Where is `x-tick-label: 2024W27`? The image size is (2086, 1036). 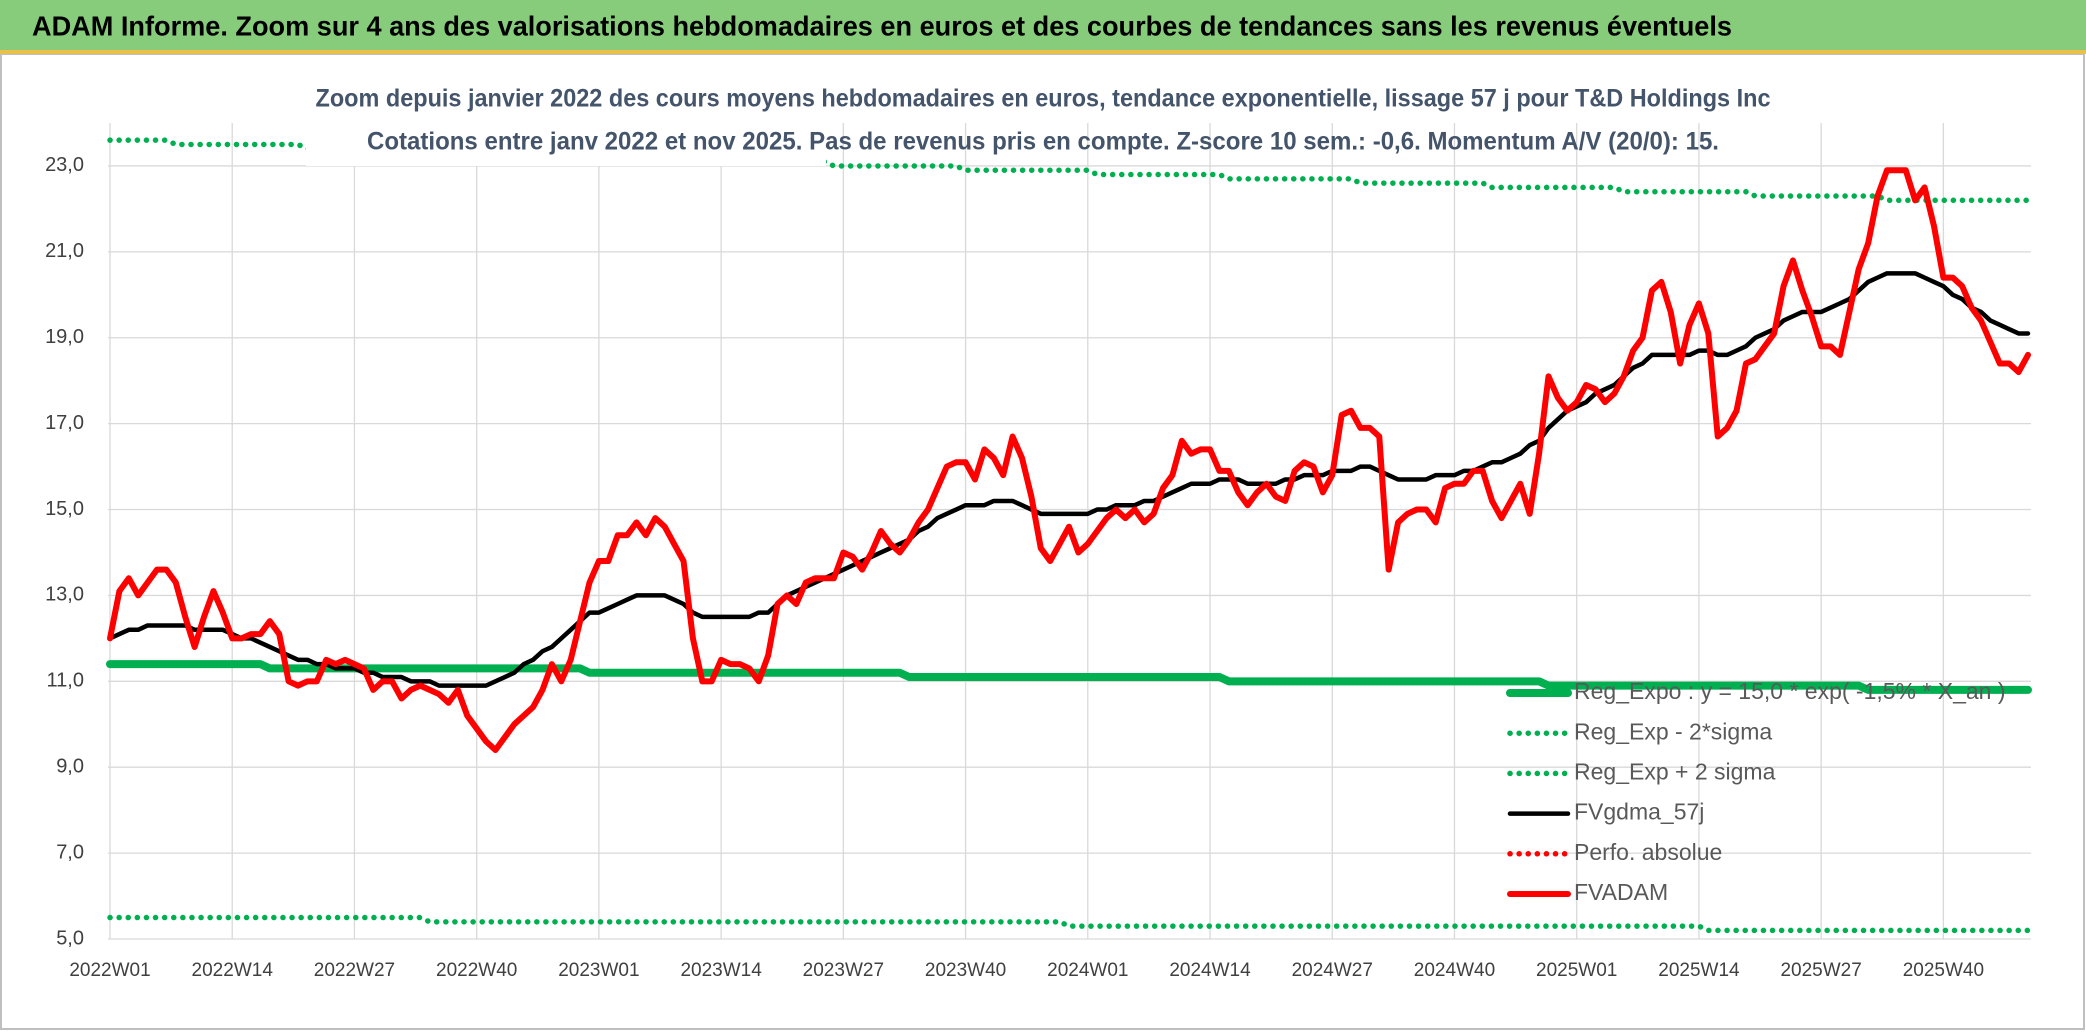
x-tick-label: 2024W27 is located at coordinates (1332, 970).